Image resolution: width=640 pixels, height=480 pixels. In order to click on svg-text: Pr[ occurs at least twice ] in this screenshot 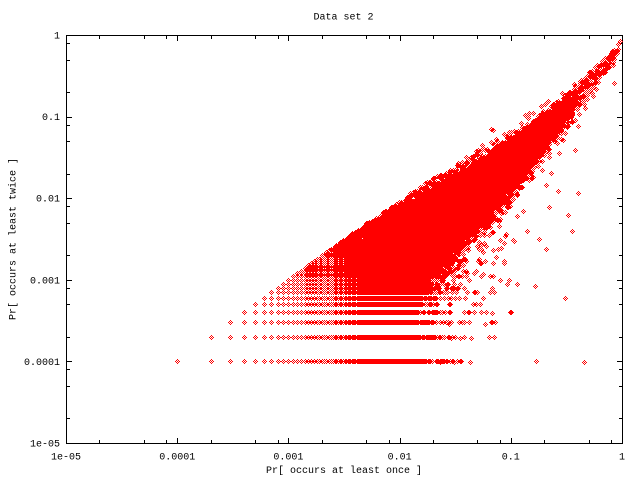, I will do `click(14, 239)`.